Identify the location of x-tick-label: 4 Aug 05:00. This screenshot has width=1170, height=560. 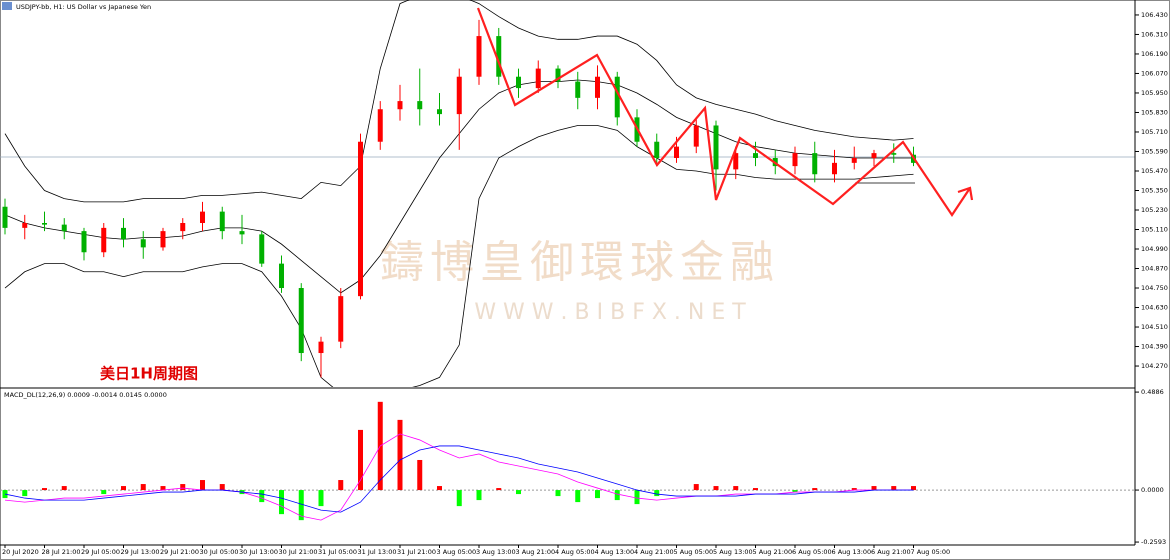
(575, 552).